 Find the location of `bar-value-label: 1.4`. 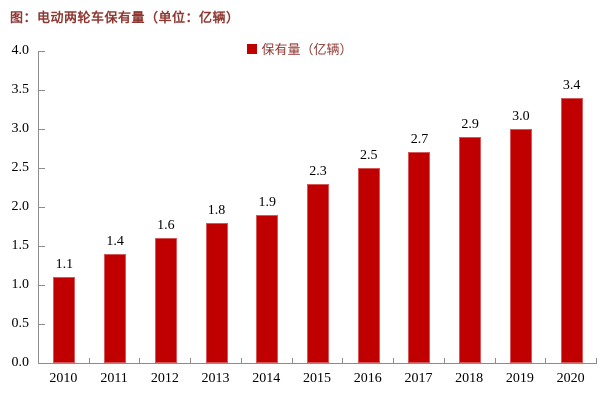

bar-value-label: 1.4 is located at coordinates (115, 241).